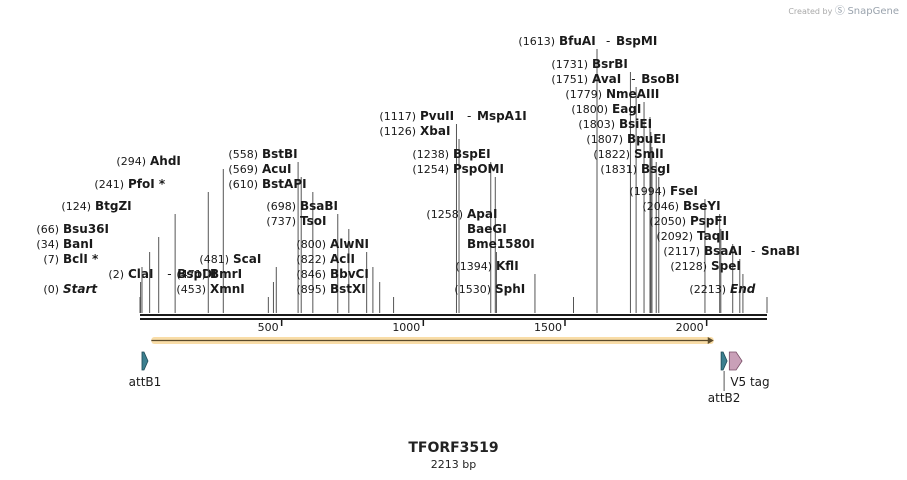  I want to click on site-position: (1807), so click(604, 139).